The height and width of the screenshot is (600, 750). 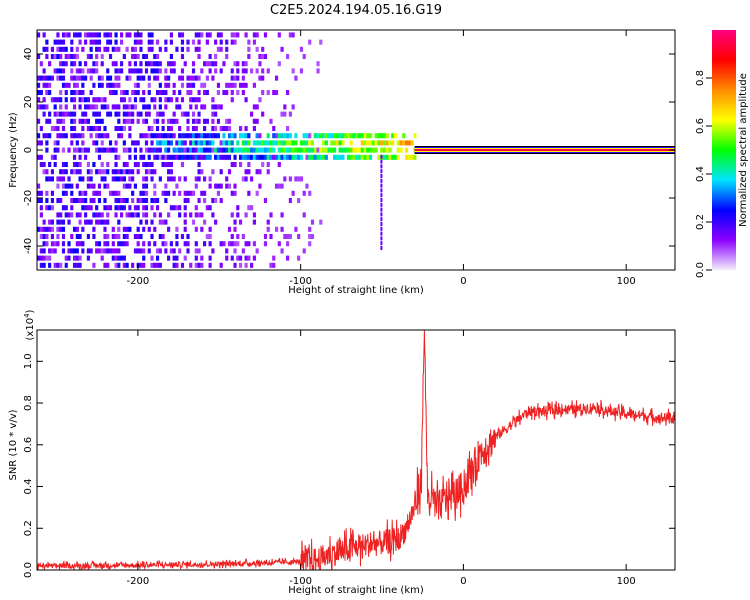 I want to click on snr-multiplier-exp: 4, so click(x=27, y=315).